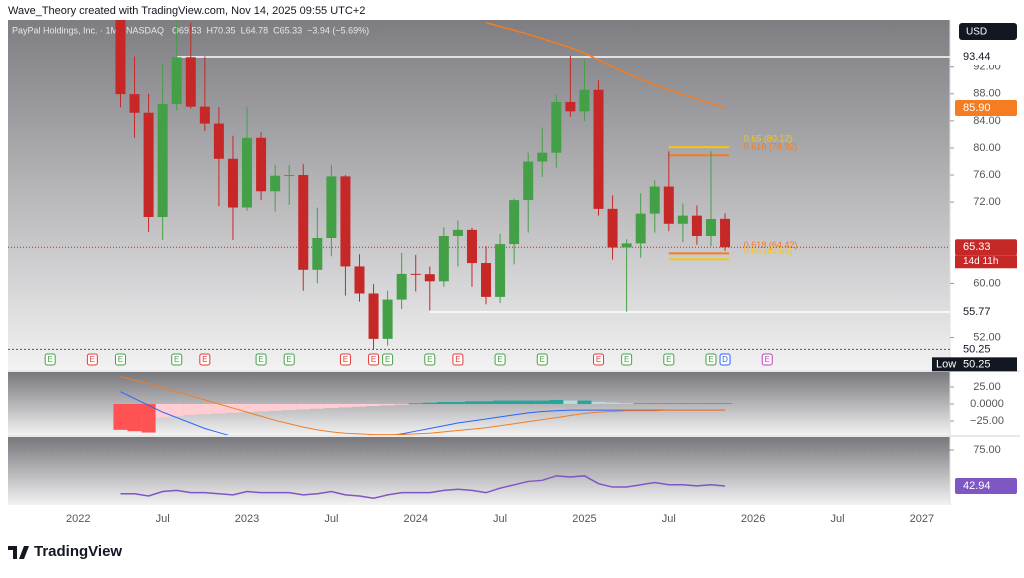 This screenshot has width=1024, height=578. What do you see at coordinates (987, 404) in the screenshot?
I see `y-tick-label: 0.0000` at bounding box center [987, 404].